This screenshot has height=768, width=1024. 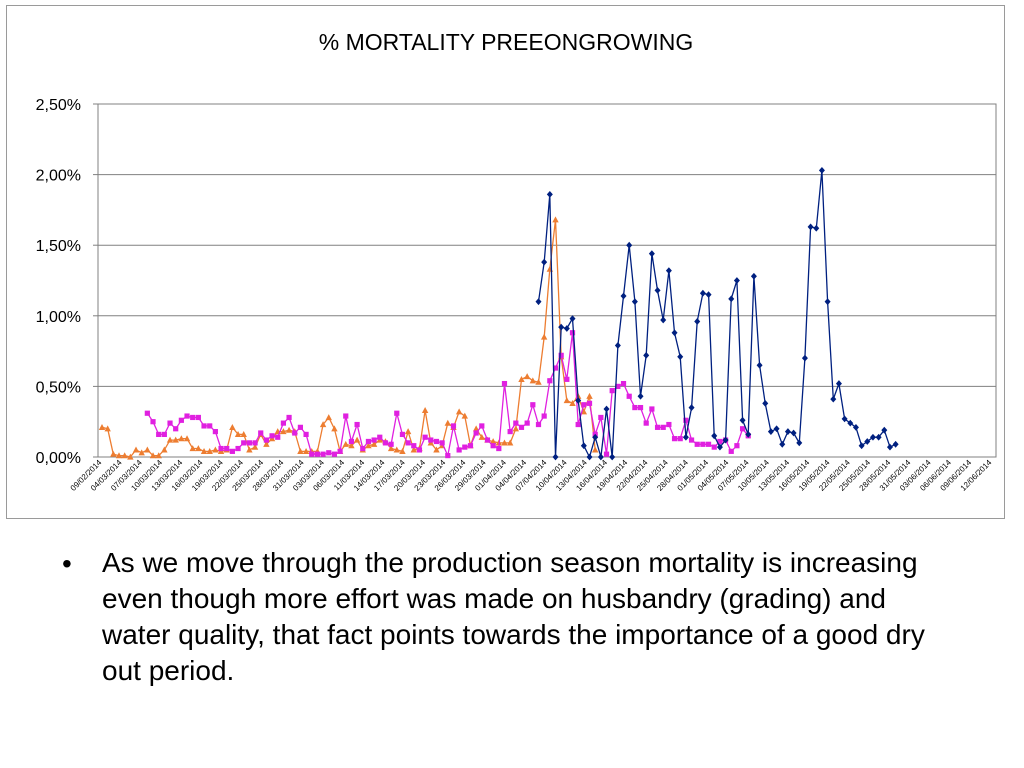 What do you see at coordinates (58, 387) in the screenshot?
I see `y-tick-label: 0,50%` at bounding box center [58, 387].